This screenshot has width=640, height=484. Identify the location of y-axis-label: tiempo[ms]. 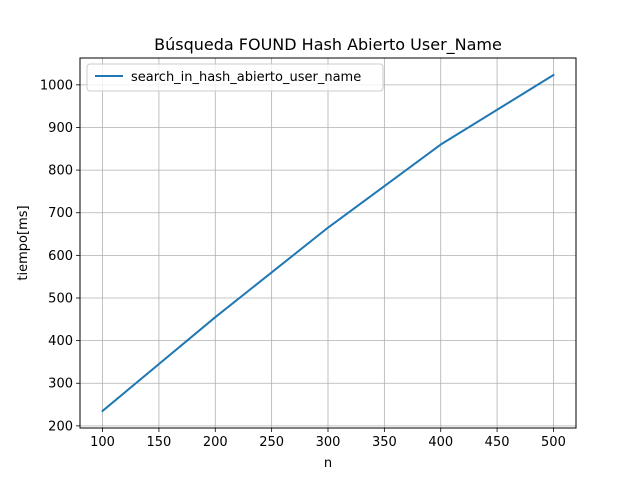
(23, 242).